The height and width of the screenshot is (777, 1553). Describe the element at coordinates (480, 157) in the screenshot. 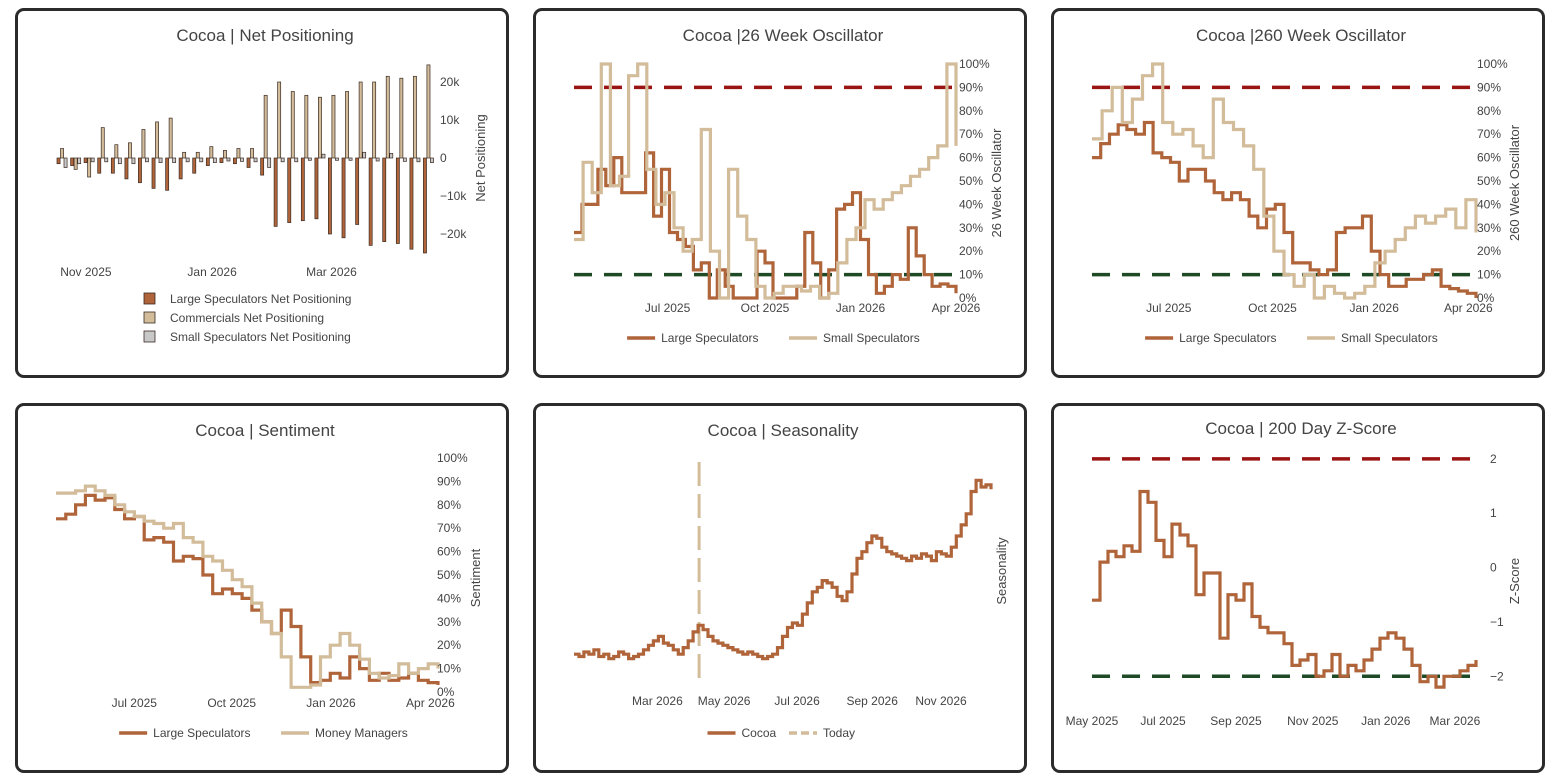

I see `y-axis-label: Net Positioning` at that location.